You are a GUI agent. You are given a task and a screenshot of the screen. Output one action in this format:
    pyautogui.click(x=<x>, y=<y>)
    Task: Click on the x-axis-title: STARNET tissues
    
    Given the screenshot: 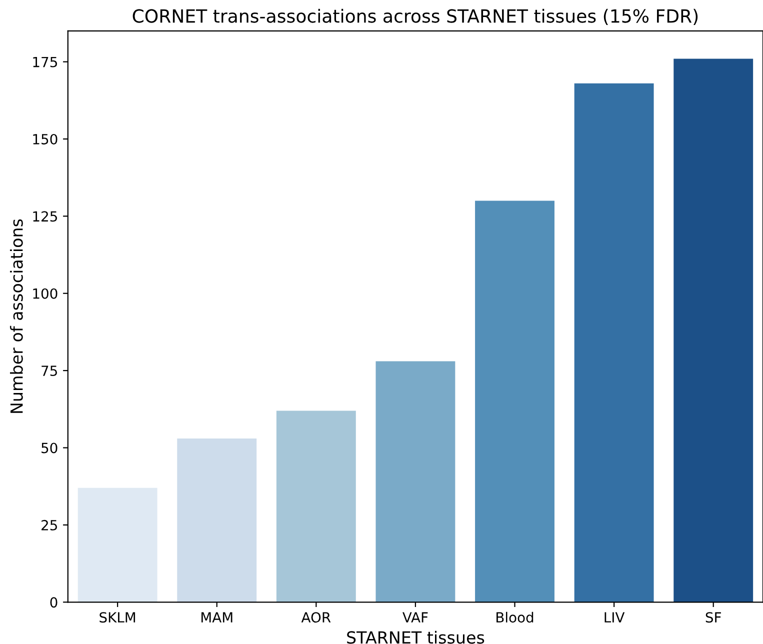 What is the action you would take?
    pyautogui.click(x=415, y=637)
    